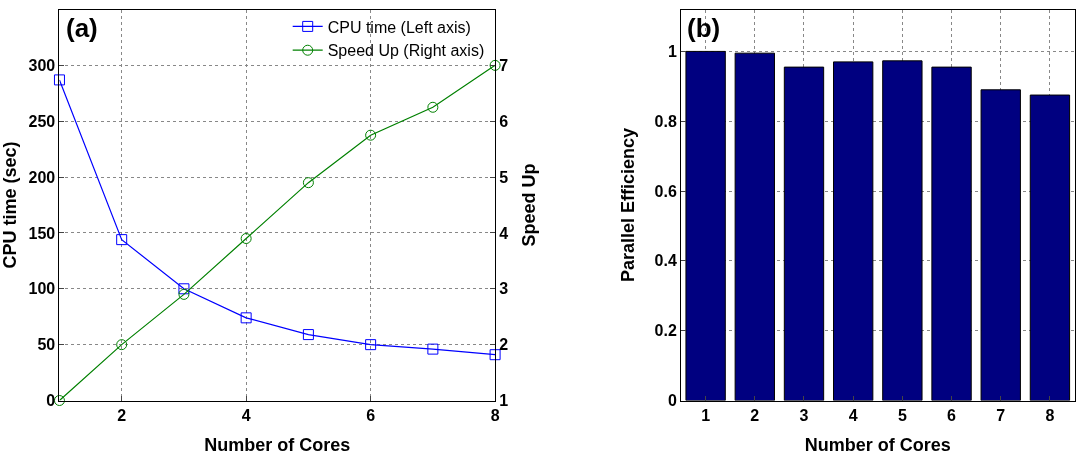  I want to click on legend-label: Speed Up (Right axis), so click(406, 51).